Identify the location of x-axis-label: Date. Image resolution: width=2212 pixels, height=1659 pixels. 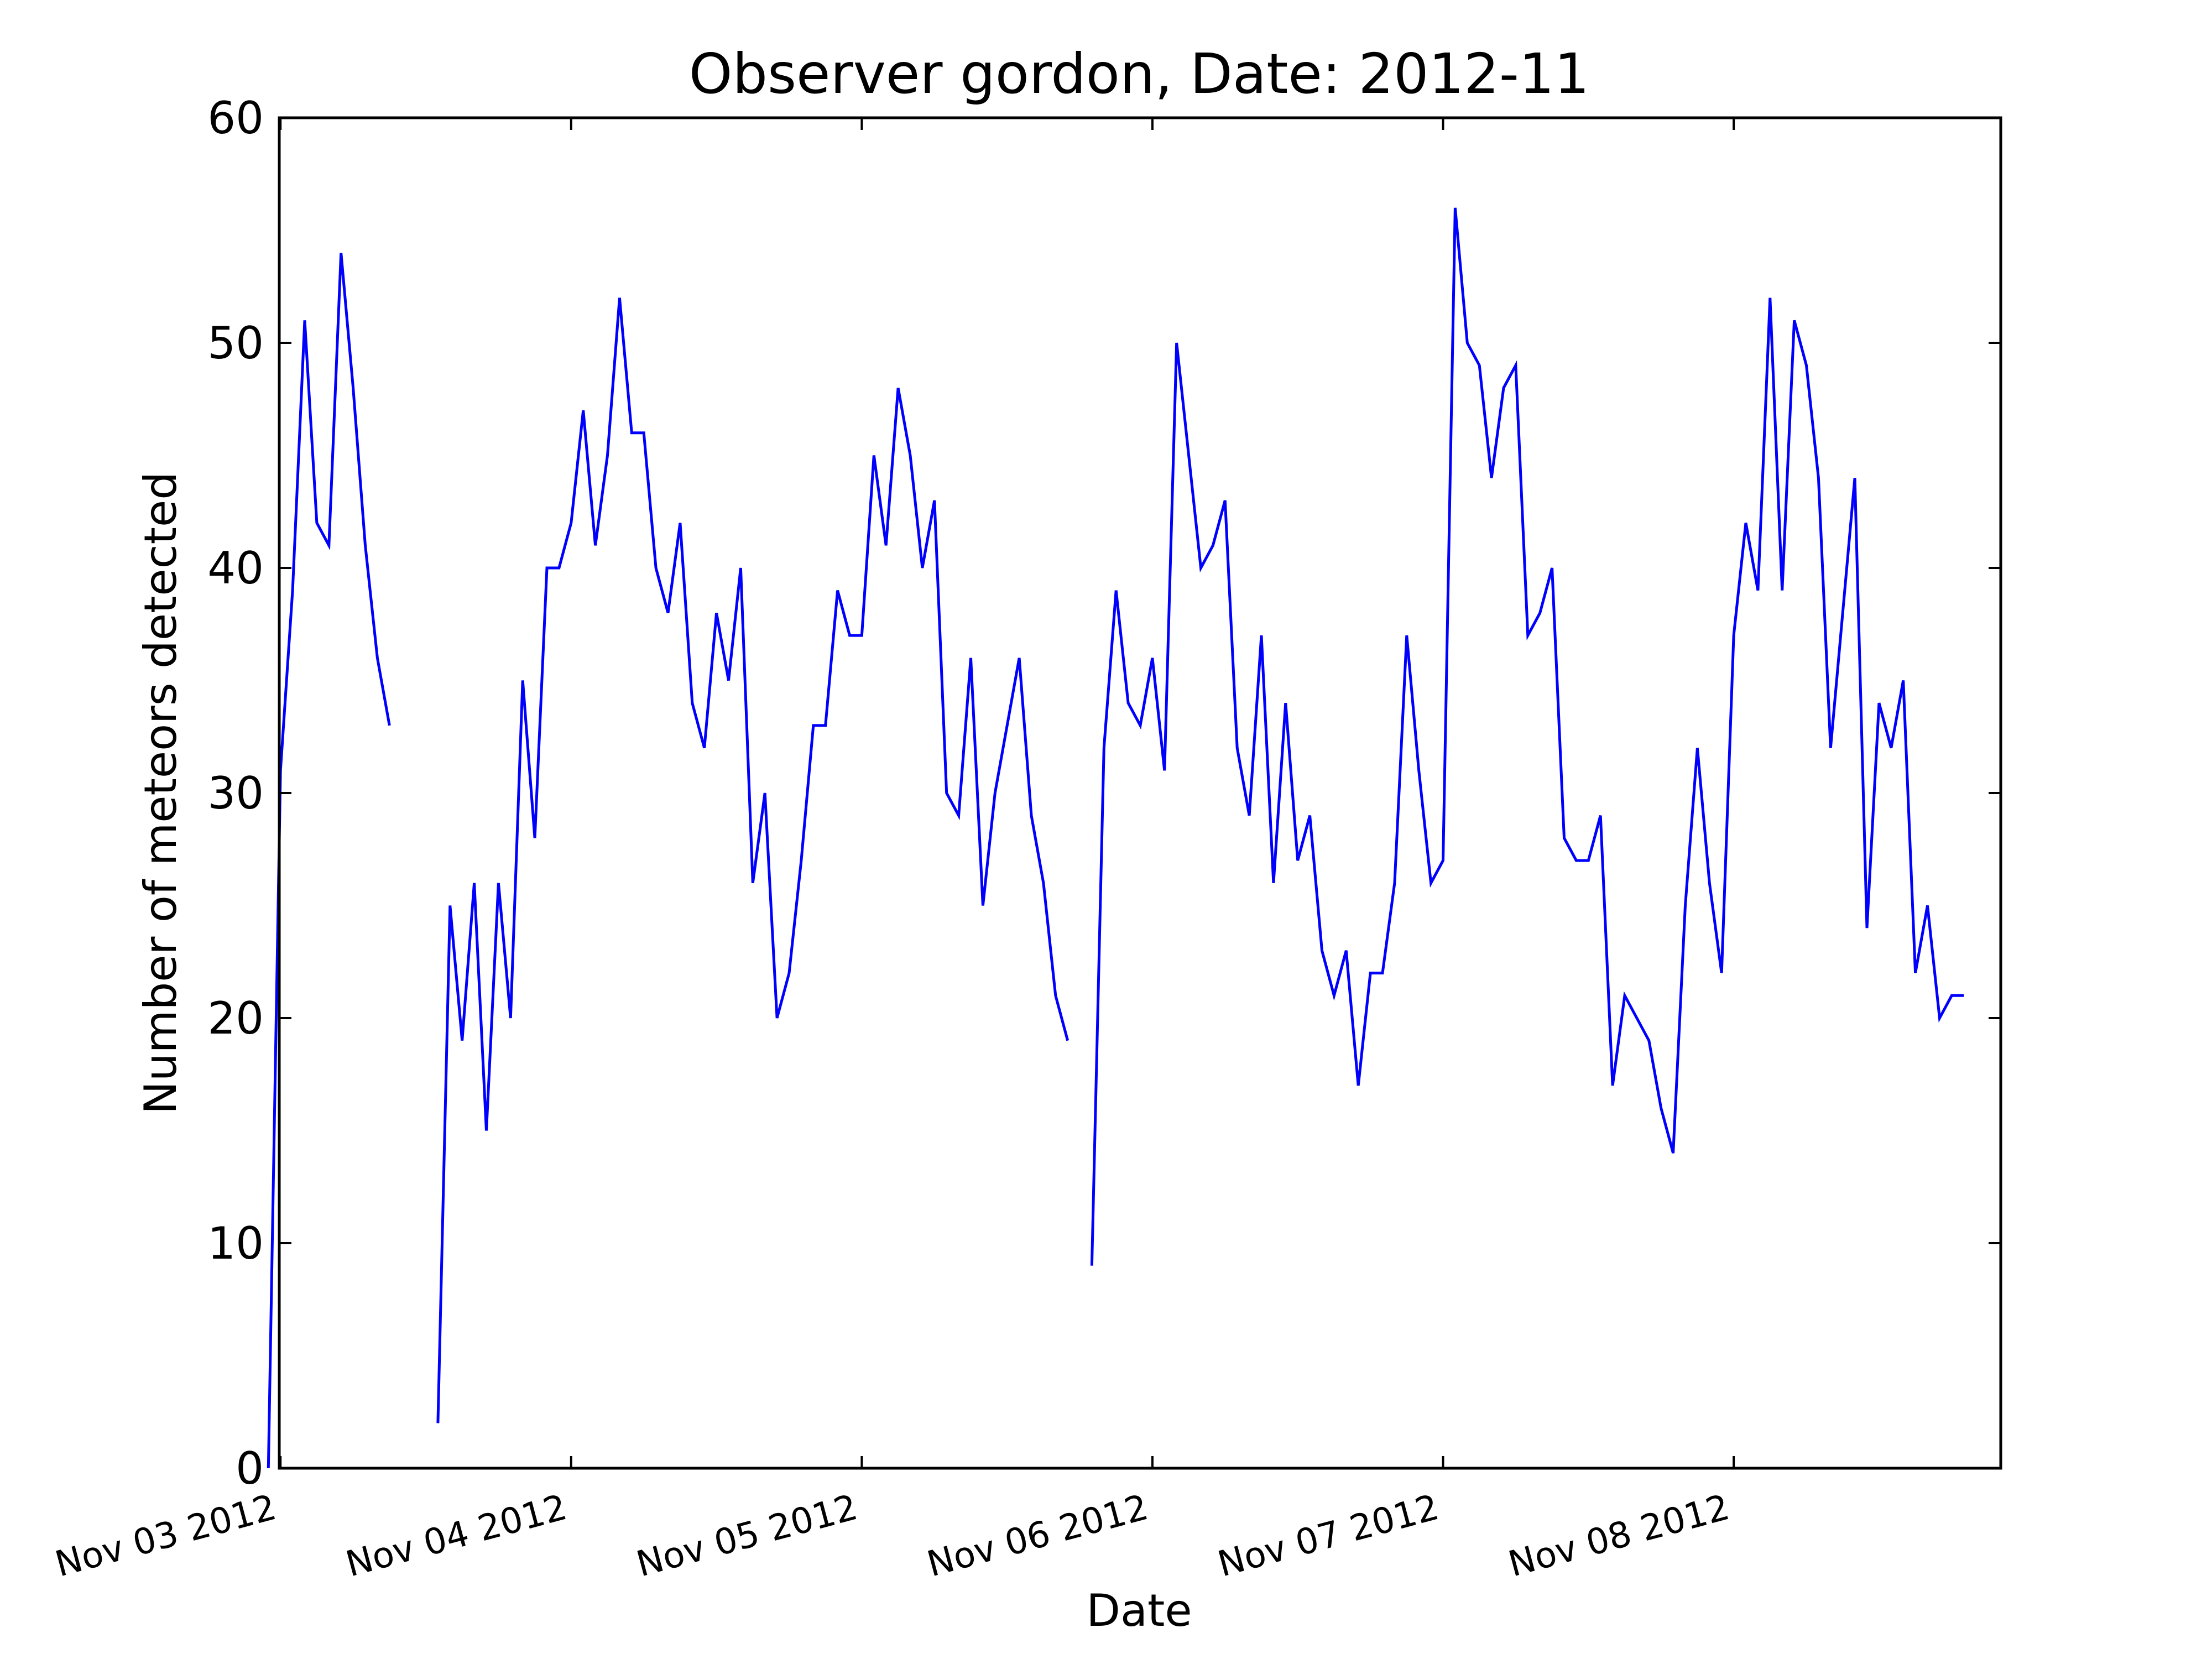
(1139, 1610).